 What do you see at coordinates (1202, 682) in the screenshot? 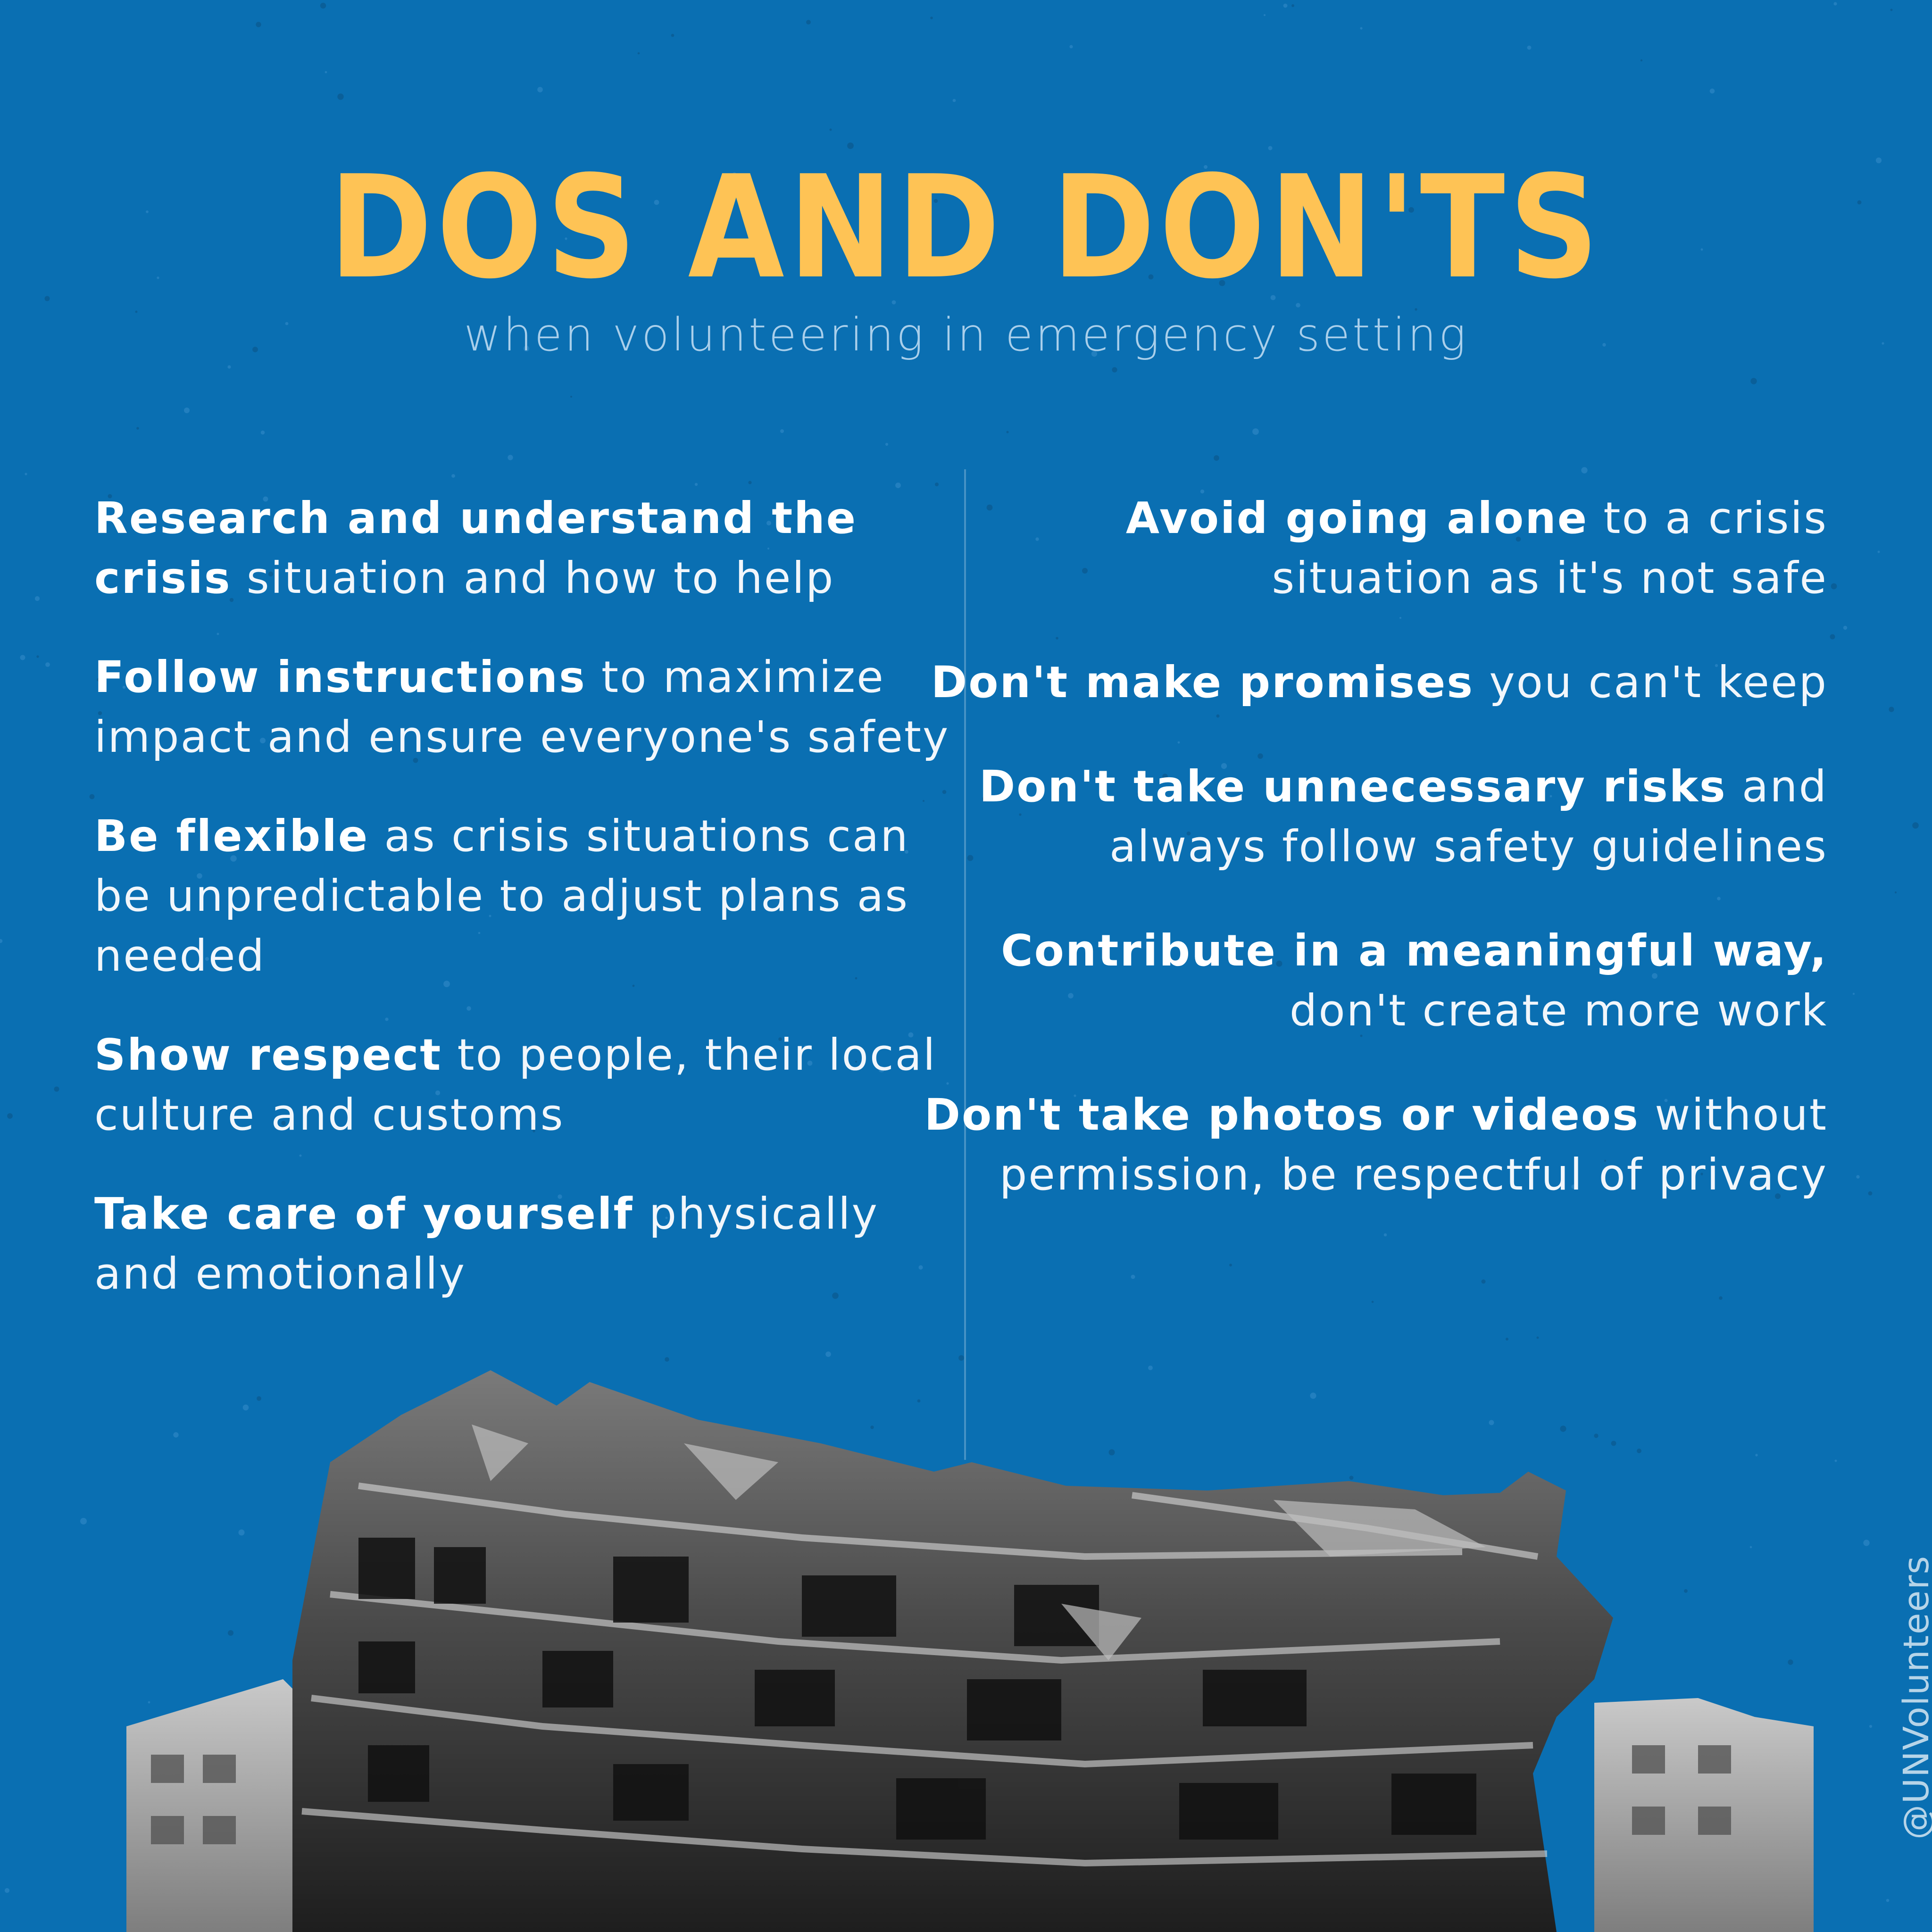
I see `dont-item-bold: Don't make promises` at bounding box center [1202, 682].